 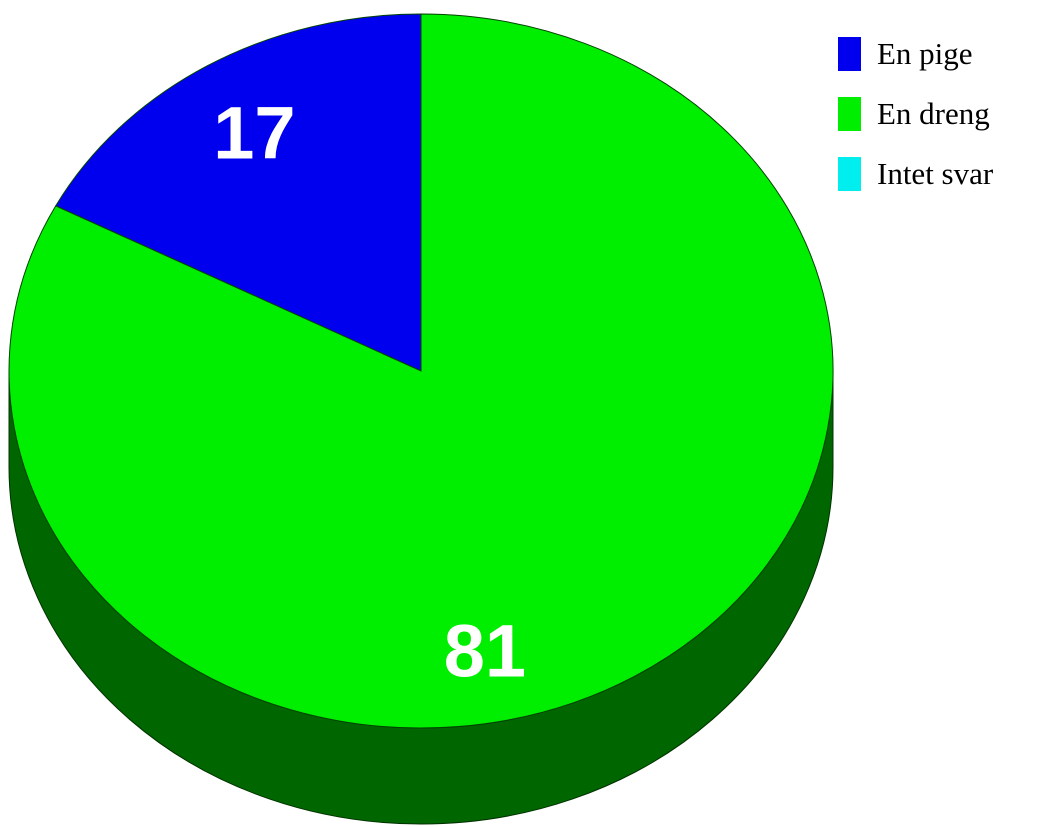 What do you see at coordinates (925, 53) in the screenshot?
I see `legend-label-en-pige: En pige` at bounding box center [925, 53].